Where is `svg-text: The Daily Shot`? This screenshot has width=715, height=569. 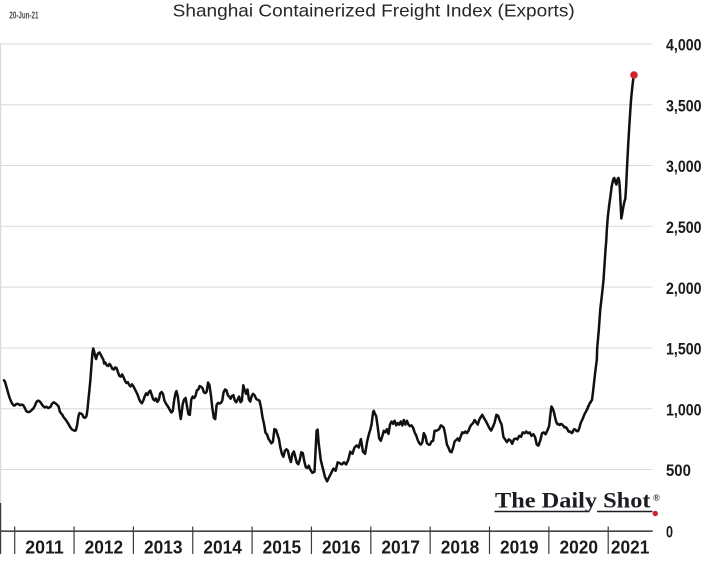
svg-text: The Daily Shot is located at coordinates (573, 499).